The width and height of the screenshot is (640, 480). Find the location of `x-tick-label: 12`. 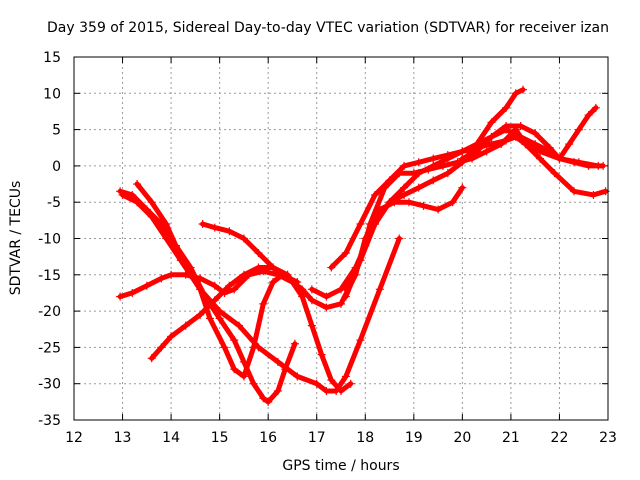

x-tick-label: 12 is located at coordinates (74, 438).